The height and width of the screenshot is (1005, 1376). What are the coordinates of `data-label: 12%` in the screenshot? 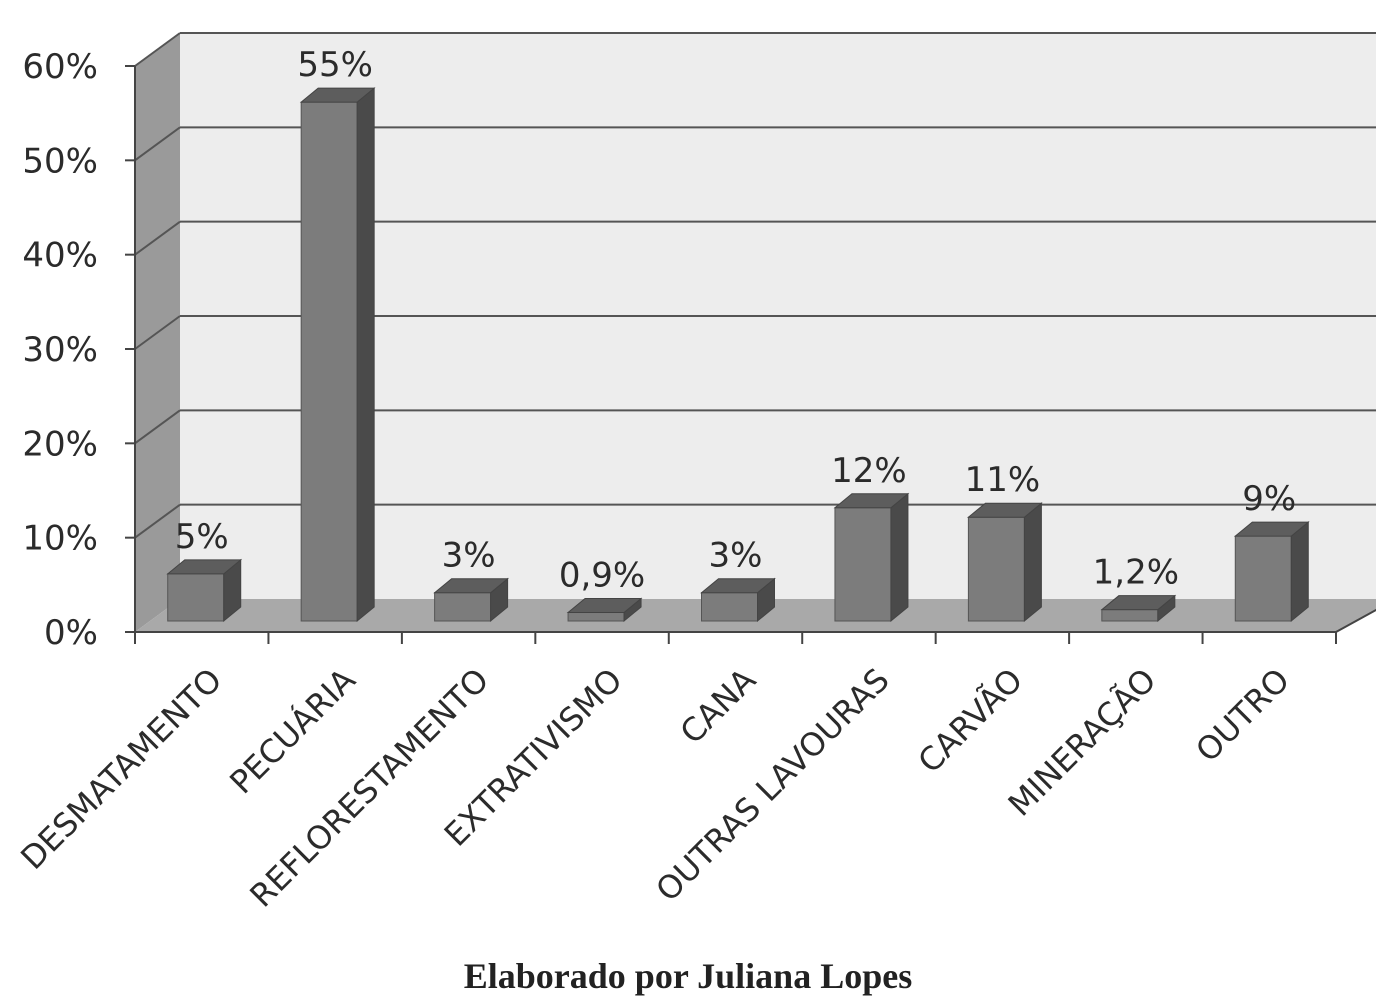 It's located at (869, 471).